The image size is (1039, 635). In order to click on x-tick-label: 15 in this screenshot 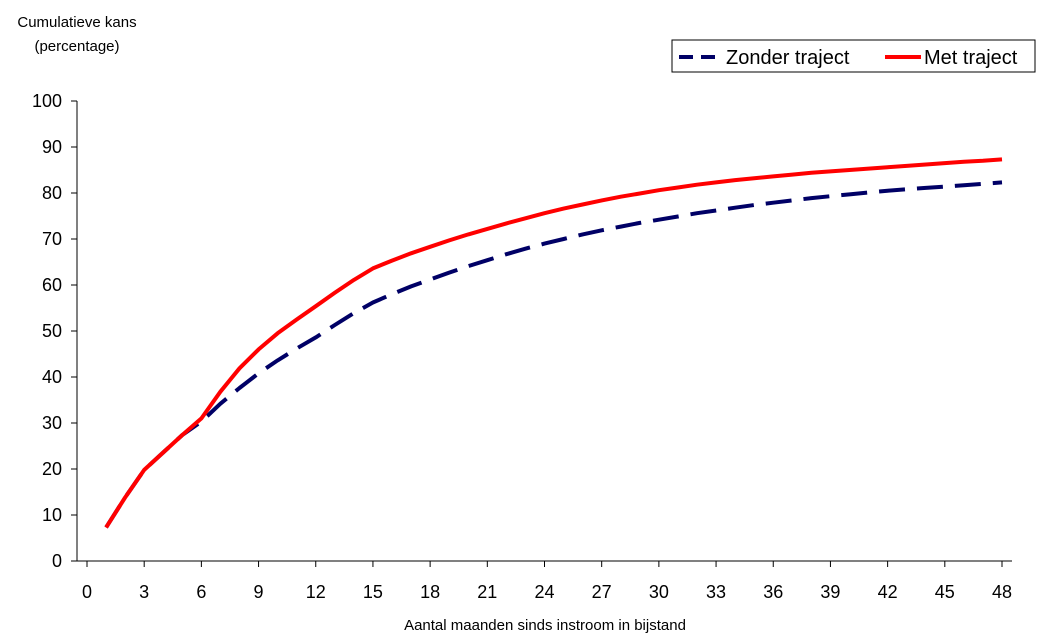, I will do `click(373, 592)`.